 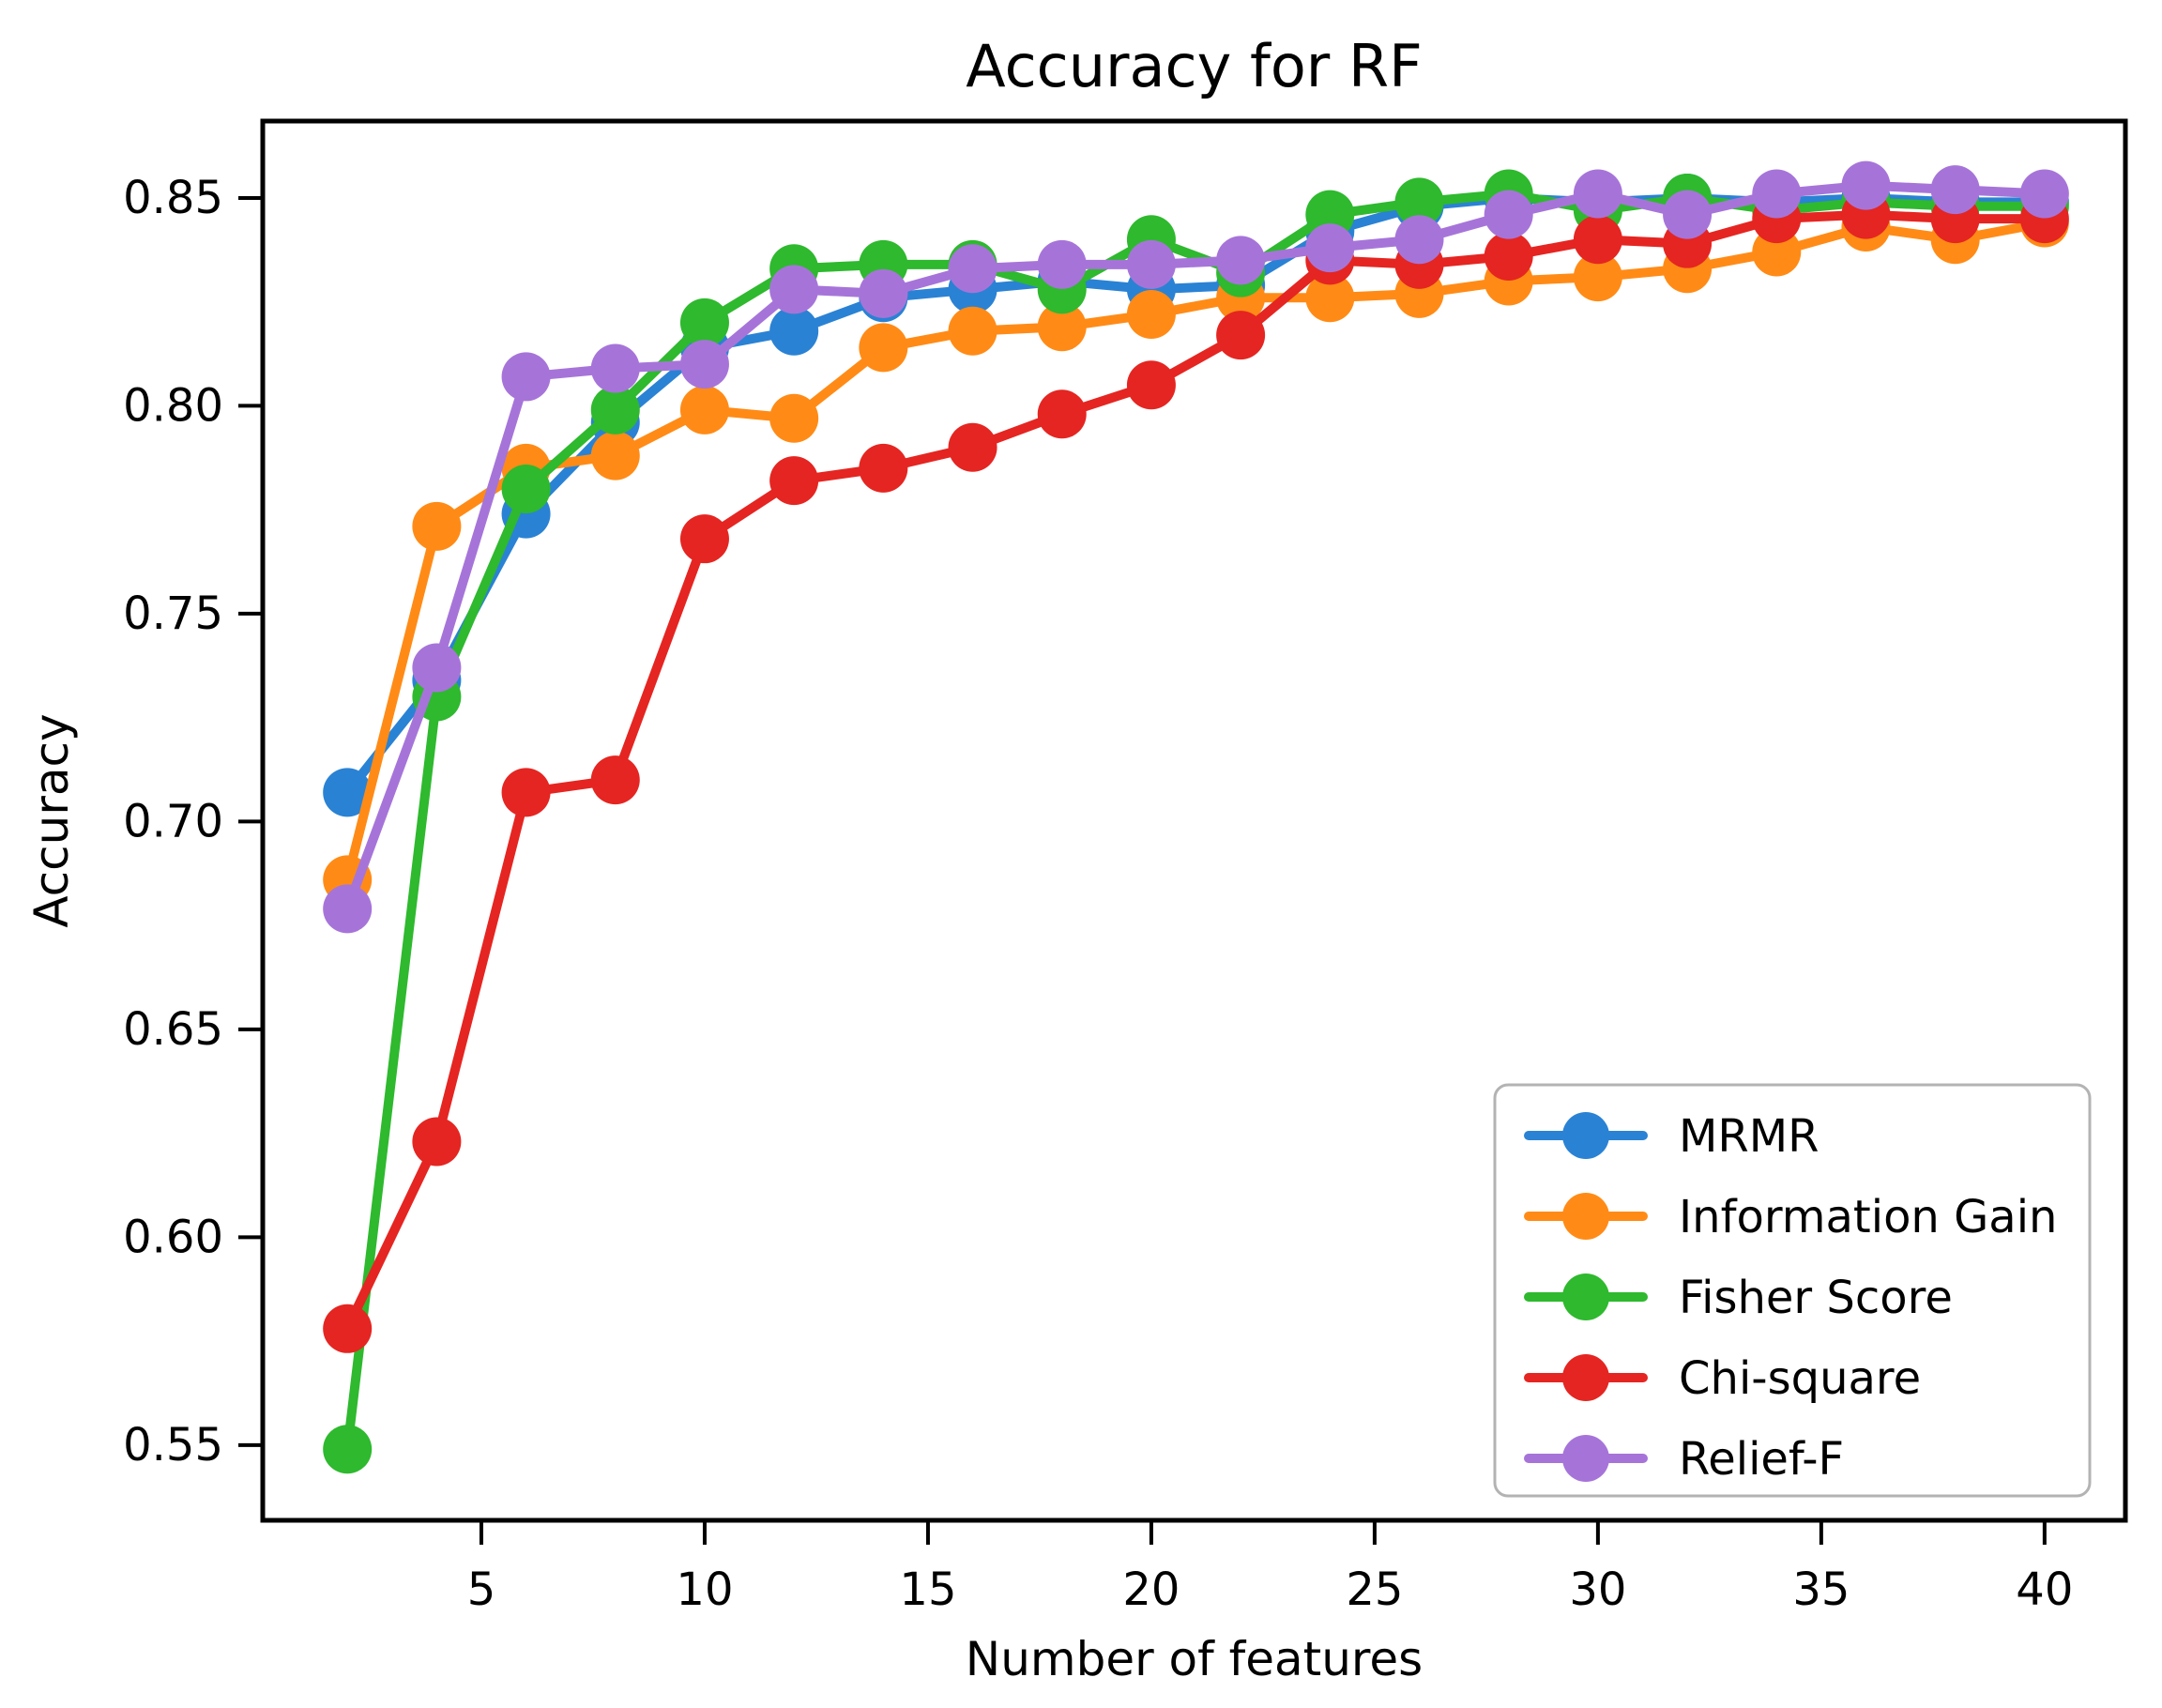 What do you see at coordinates (1586, 1216) in the screenshot?
I see `legend-marker-information-gain` at bounding box center [1586, 1216].